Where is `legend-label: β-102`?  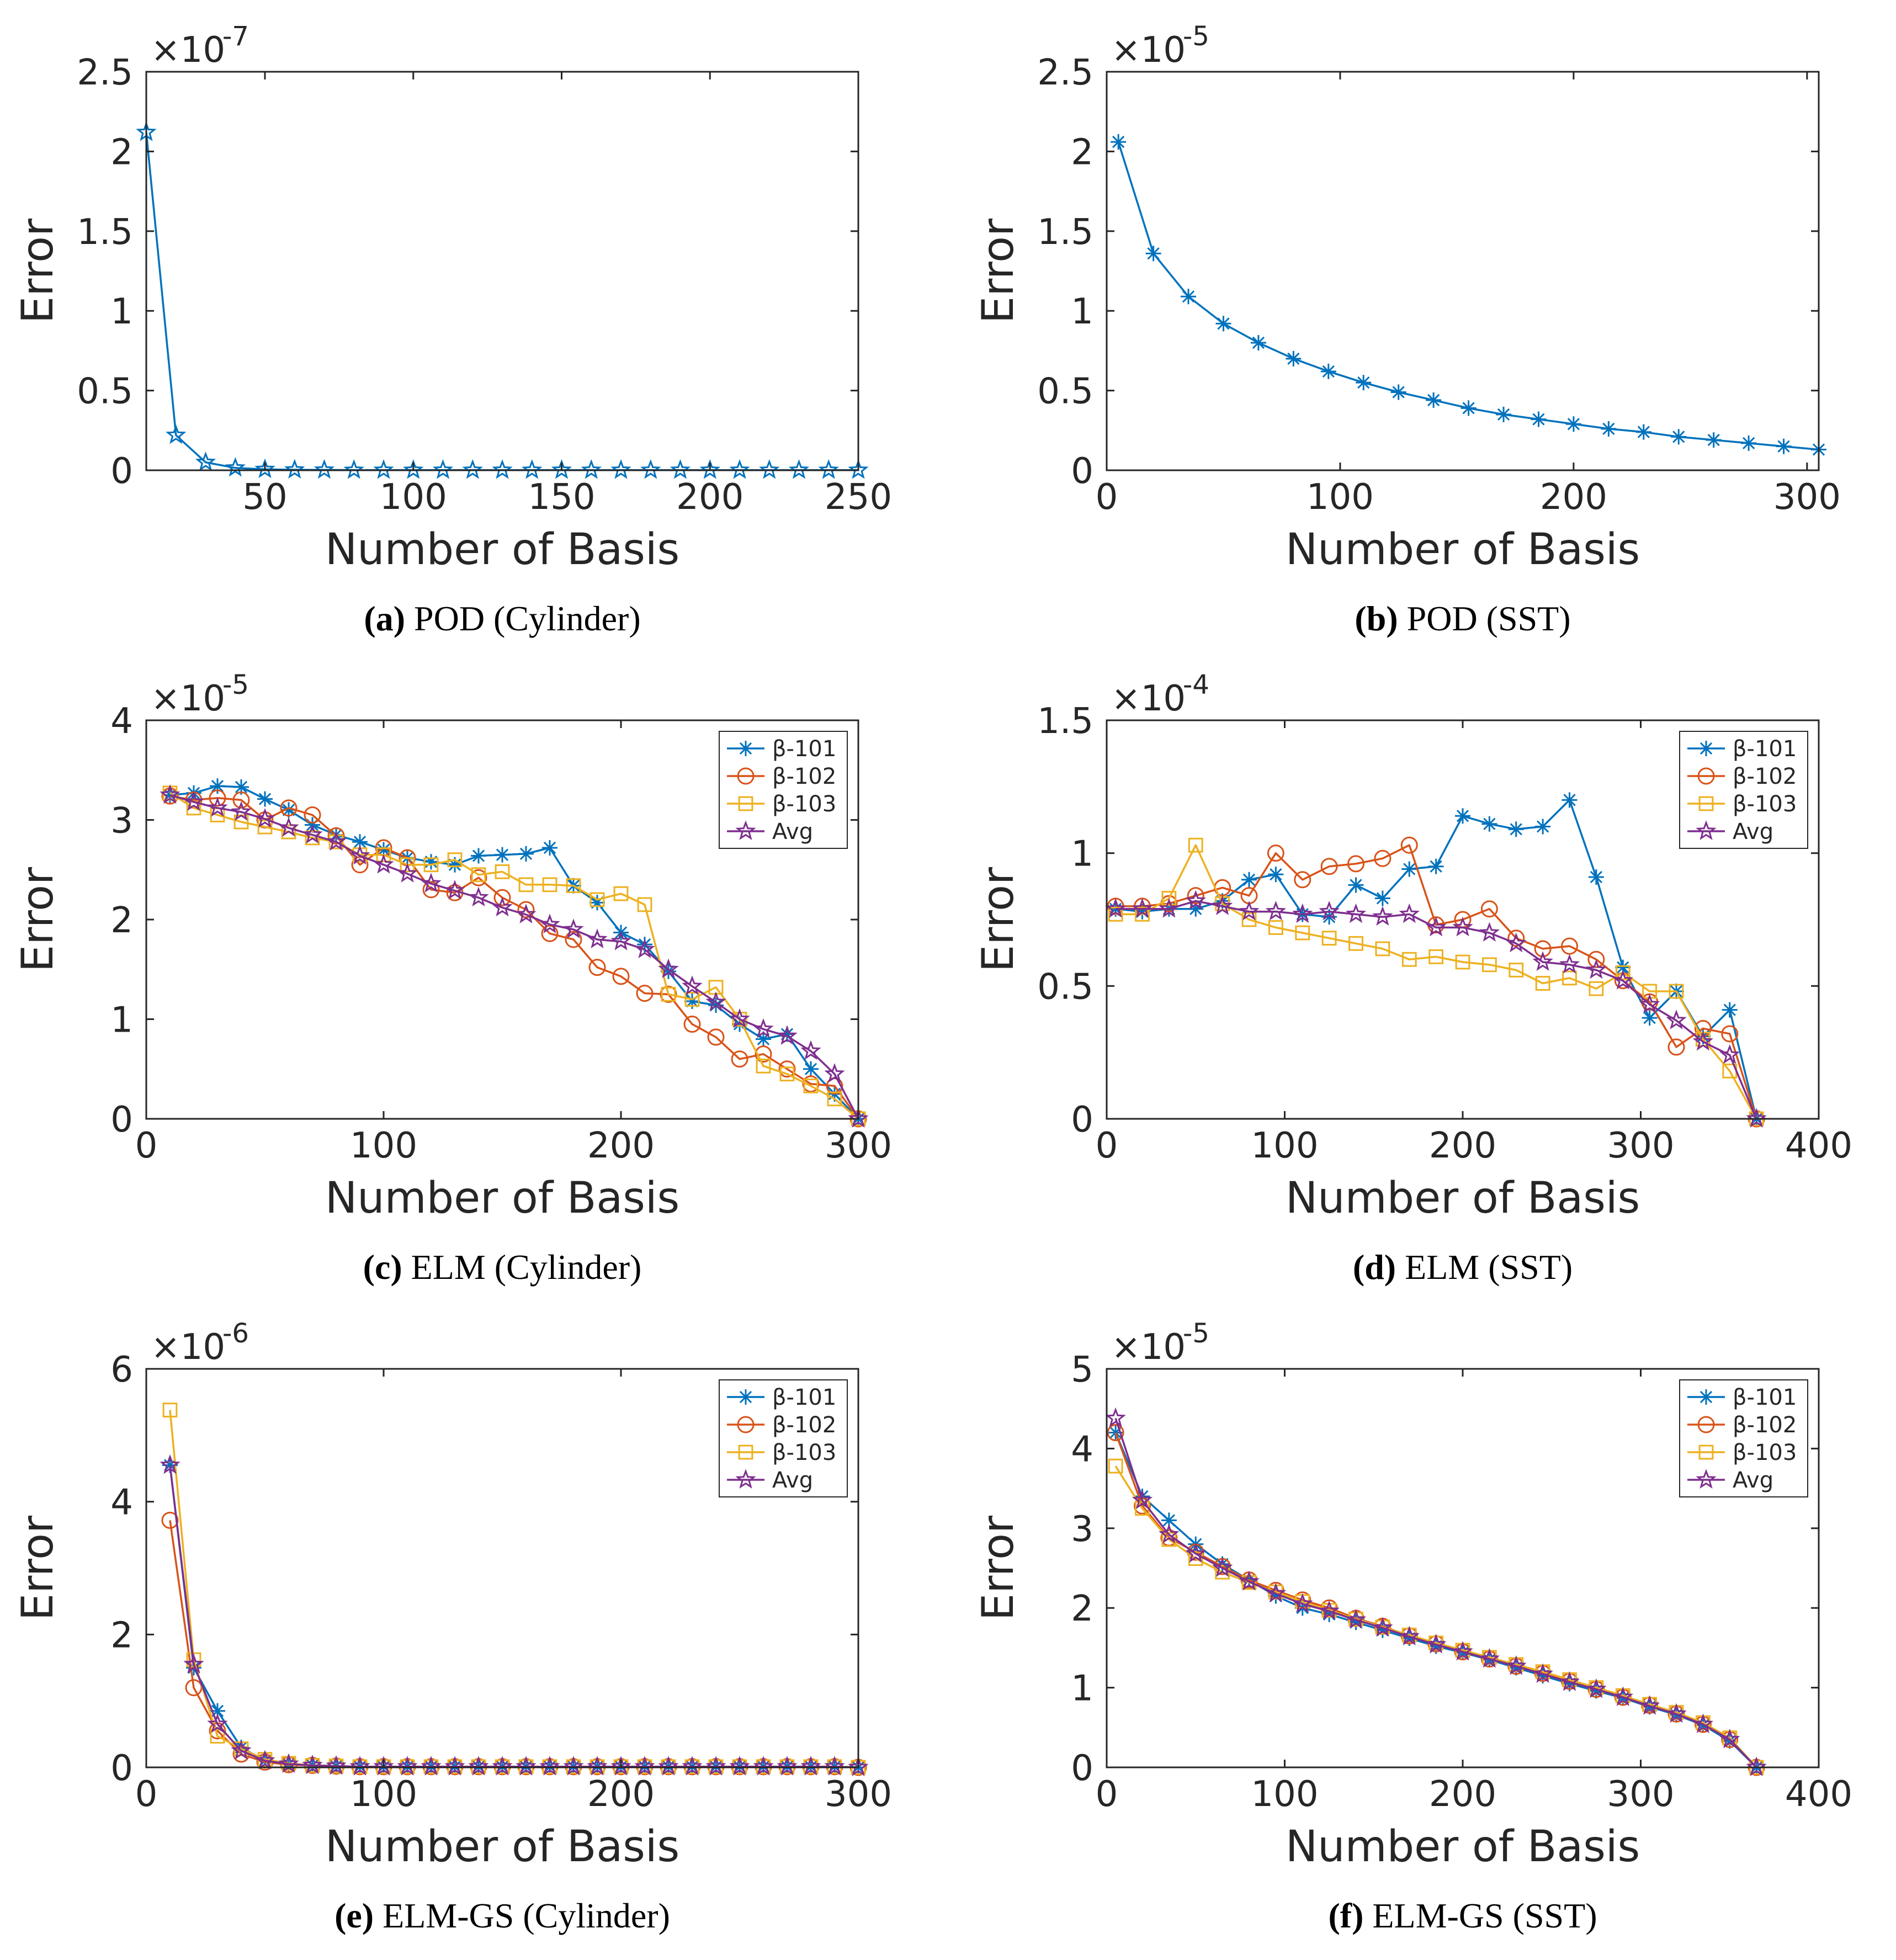 legend-label: β-102 is located at coordinates (804, 777).